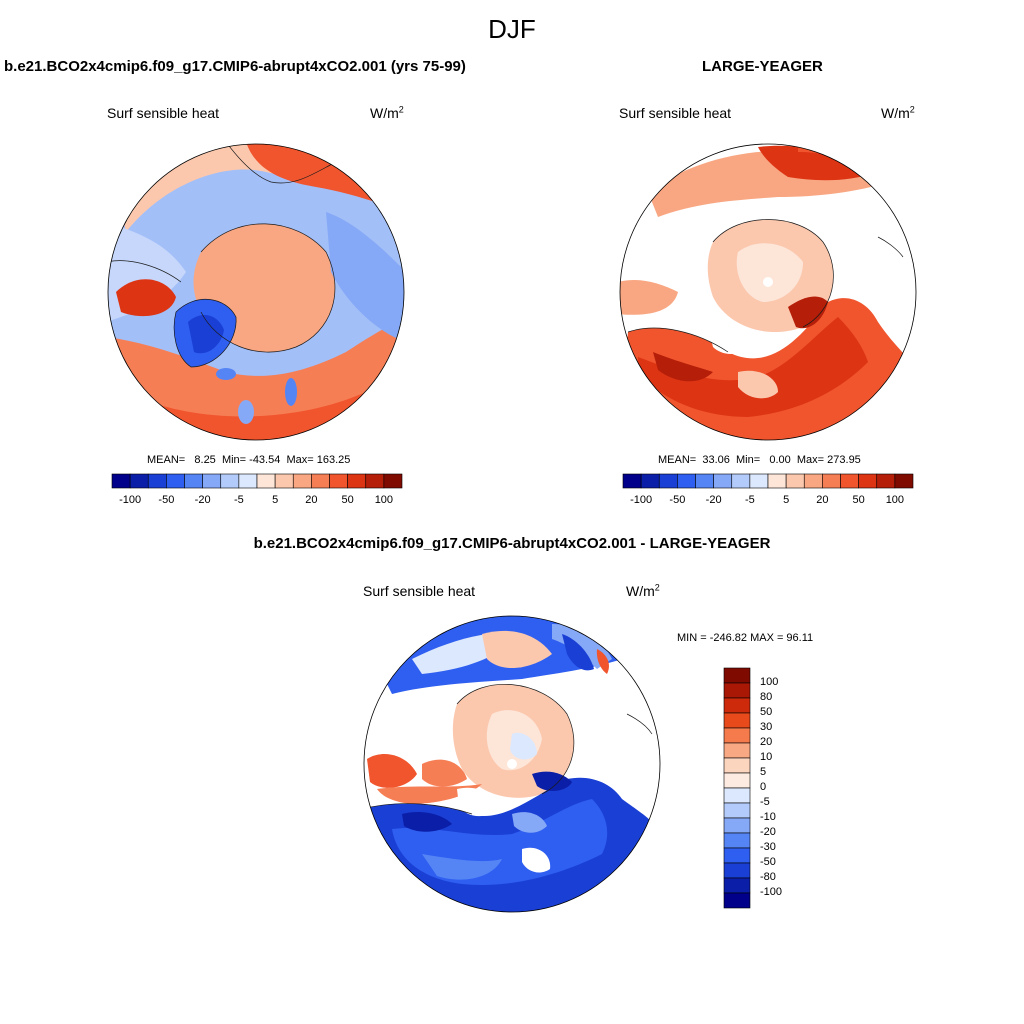 The height and width of the screenshot is (1024, 1024). What do you see at coordinates (675, 113) in the screenshot?
I see `panel-obs-variable-label: Surf sensible heat` at bounding box center [675, 113].